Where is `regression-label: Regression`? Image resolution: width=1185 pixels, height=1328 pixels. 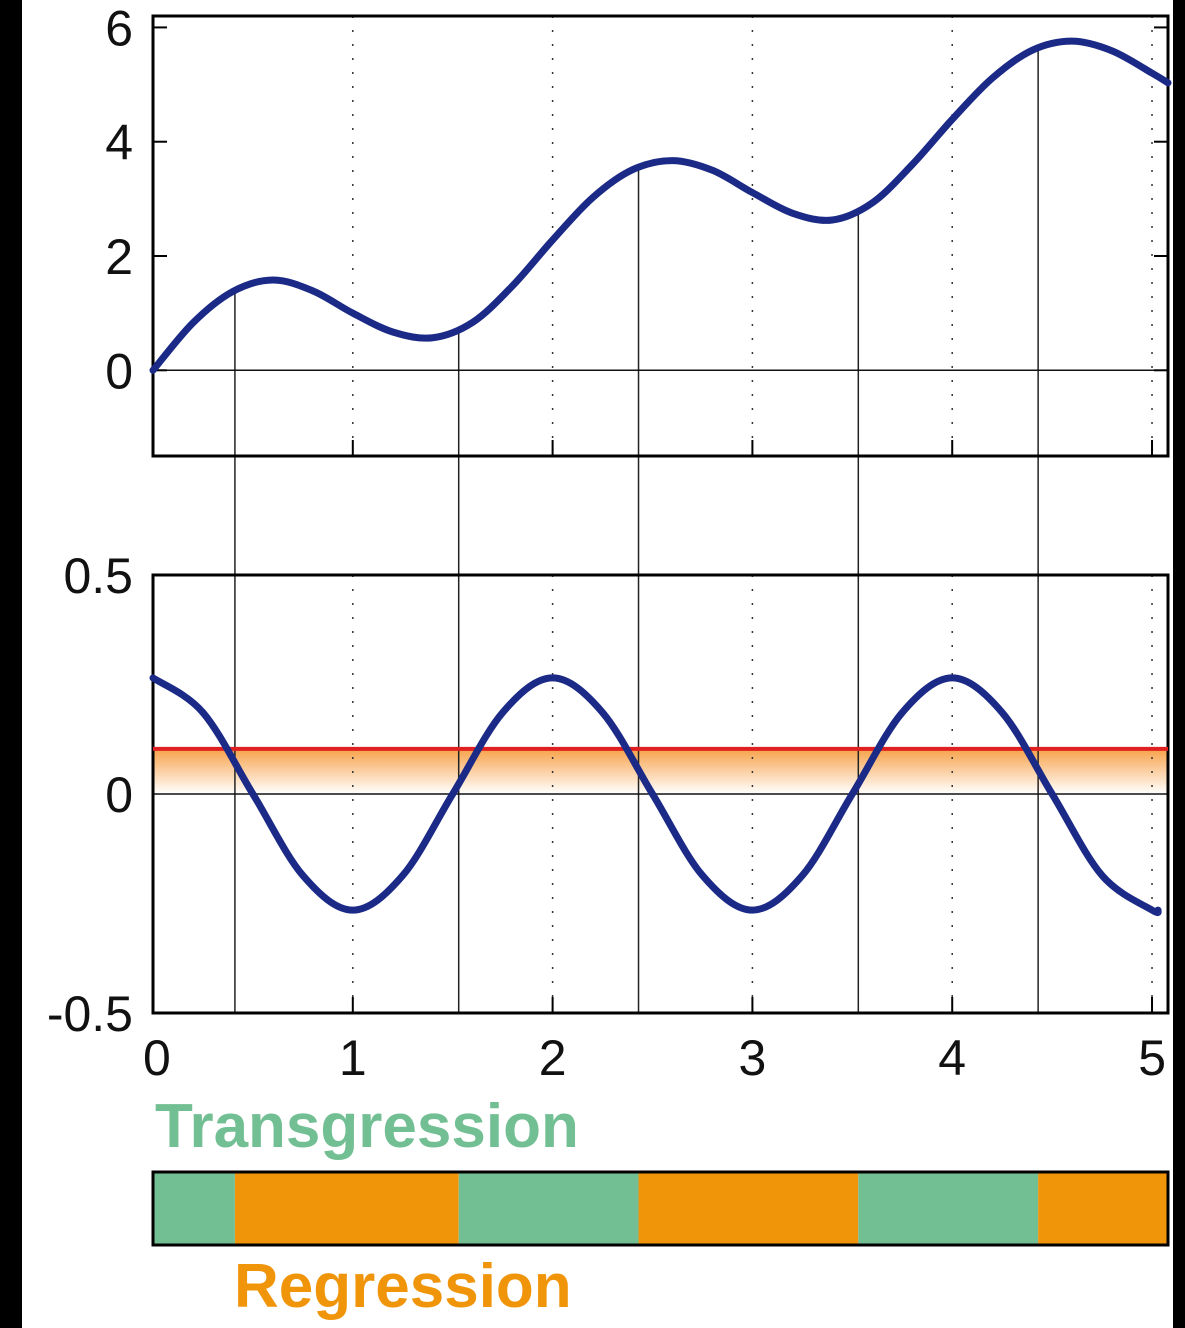
regression-label: Regression is located at coordinates (403, 1286).